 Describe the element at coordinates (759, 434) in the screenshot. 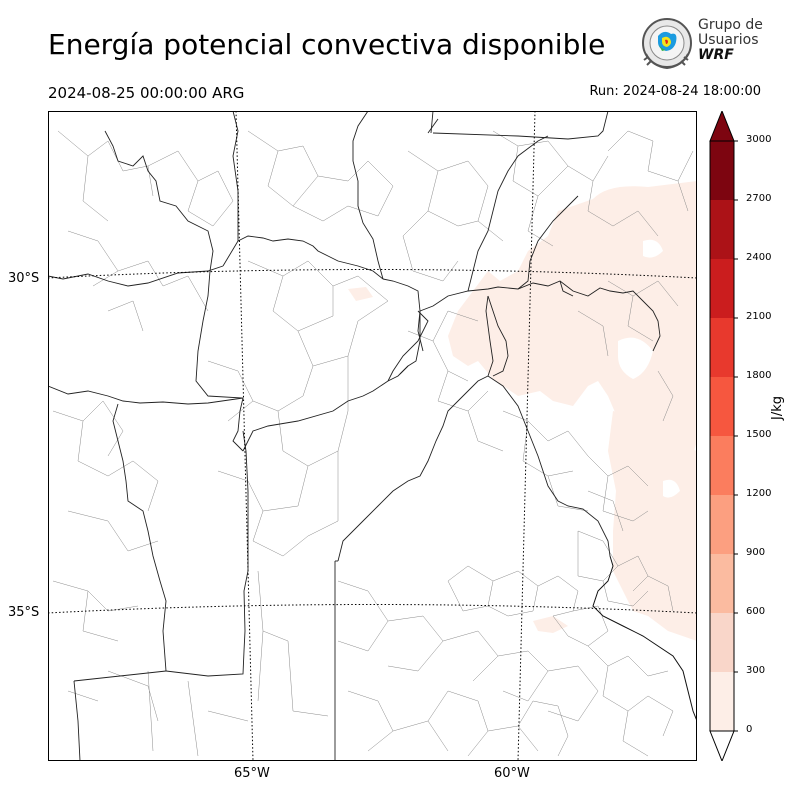

I see `colorbar-tick-label: 1500` at that location.